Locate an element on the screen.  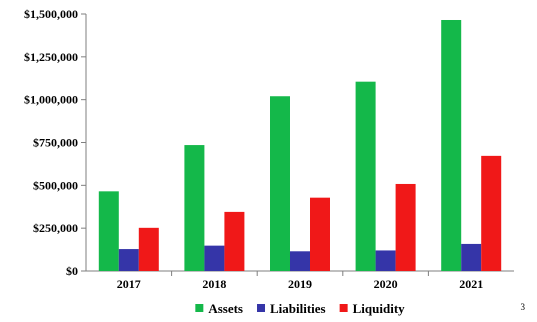
legend-swatch-liabilities is located at coordinates (261, 308).